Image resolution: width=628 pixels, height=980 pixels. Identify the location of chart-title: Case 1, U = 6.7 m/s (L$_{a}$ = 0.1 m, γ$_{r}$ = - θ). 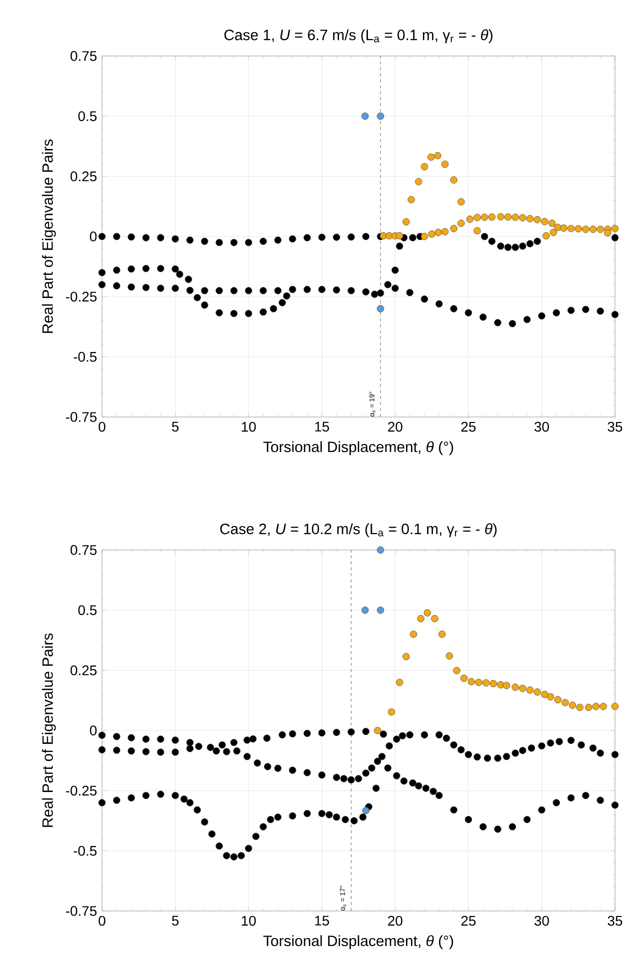
(358, 36).